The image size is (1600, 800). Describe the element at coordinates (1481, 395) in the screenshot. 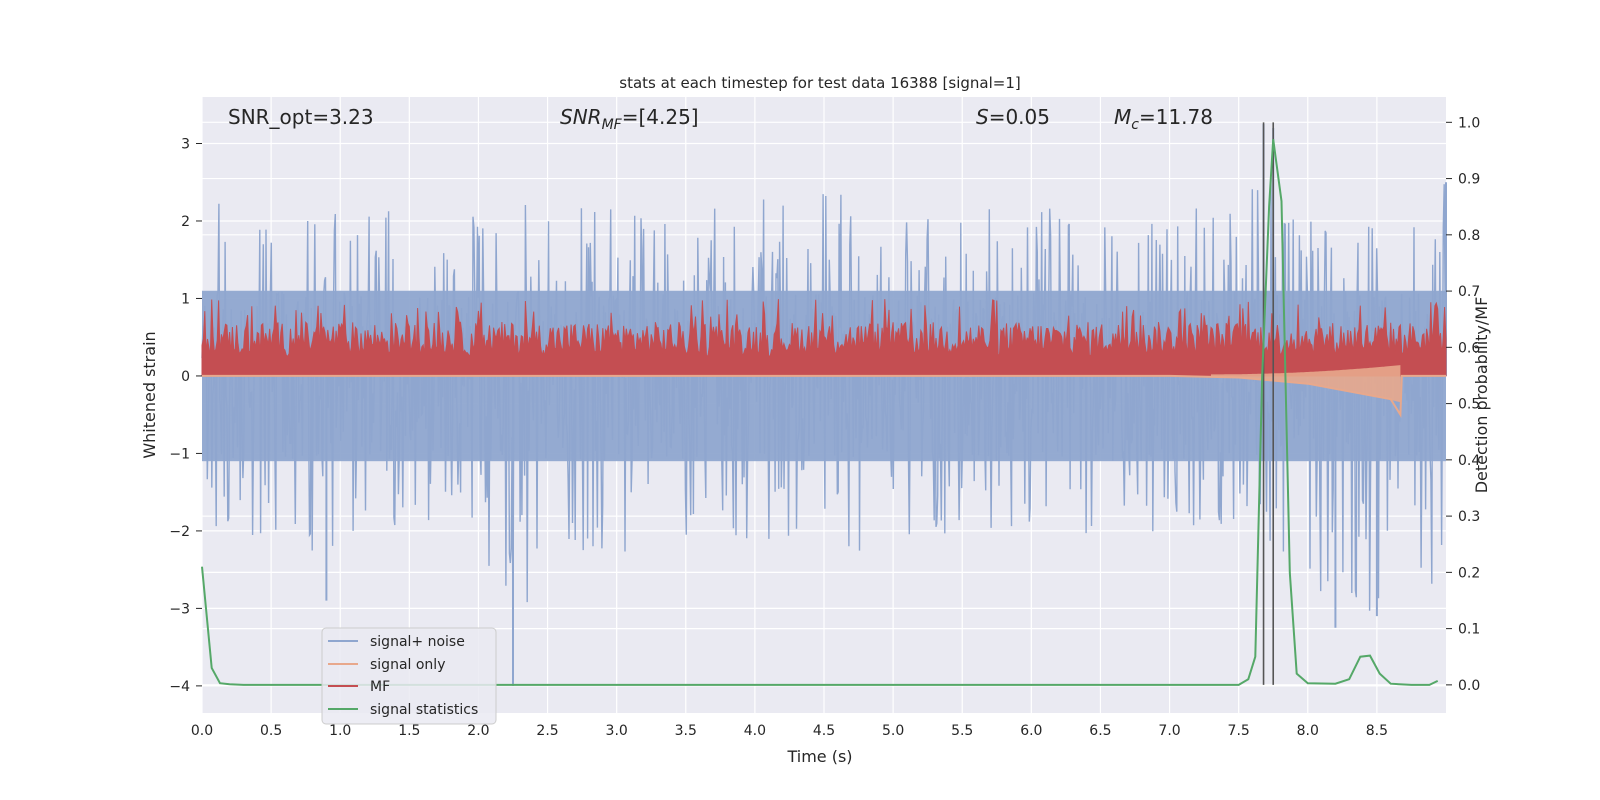

I see `y-right-axis-label: Detection probability/MF` at that location.